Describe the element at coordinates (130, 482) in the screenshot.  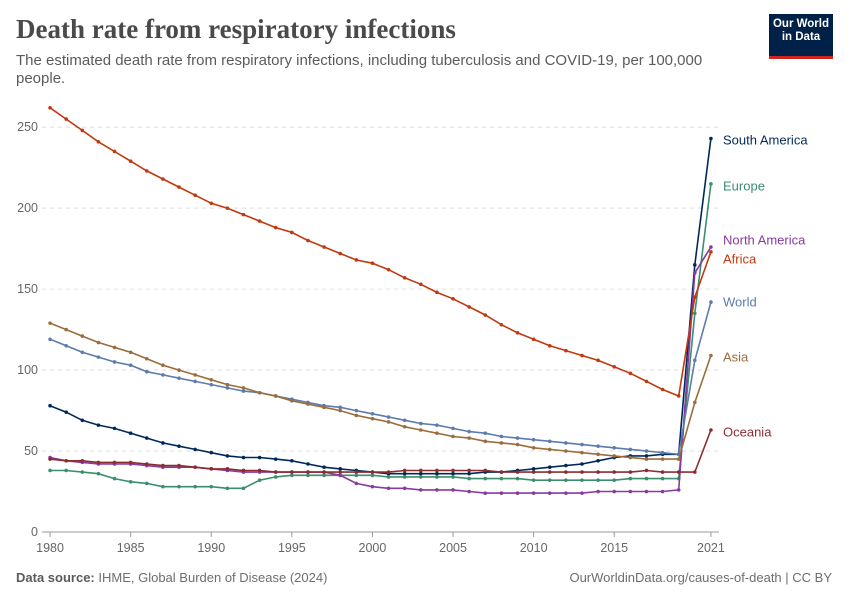
I see `data-point-europe-1985` at that location.